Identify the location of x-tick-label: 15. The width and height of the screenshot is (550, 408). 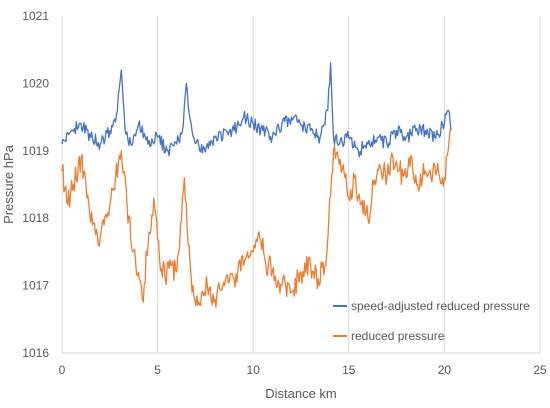
(349, 370).